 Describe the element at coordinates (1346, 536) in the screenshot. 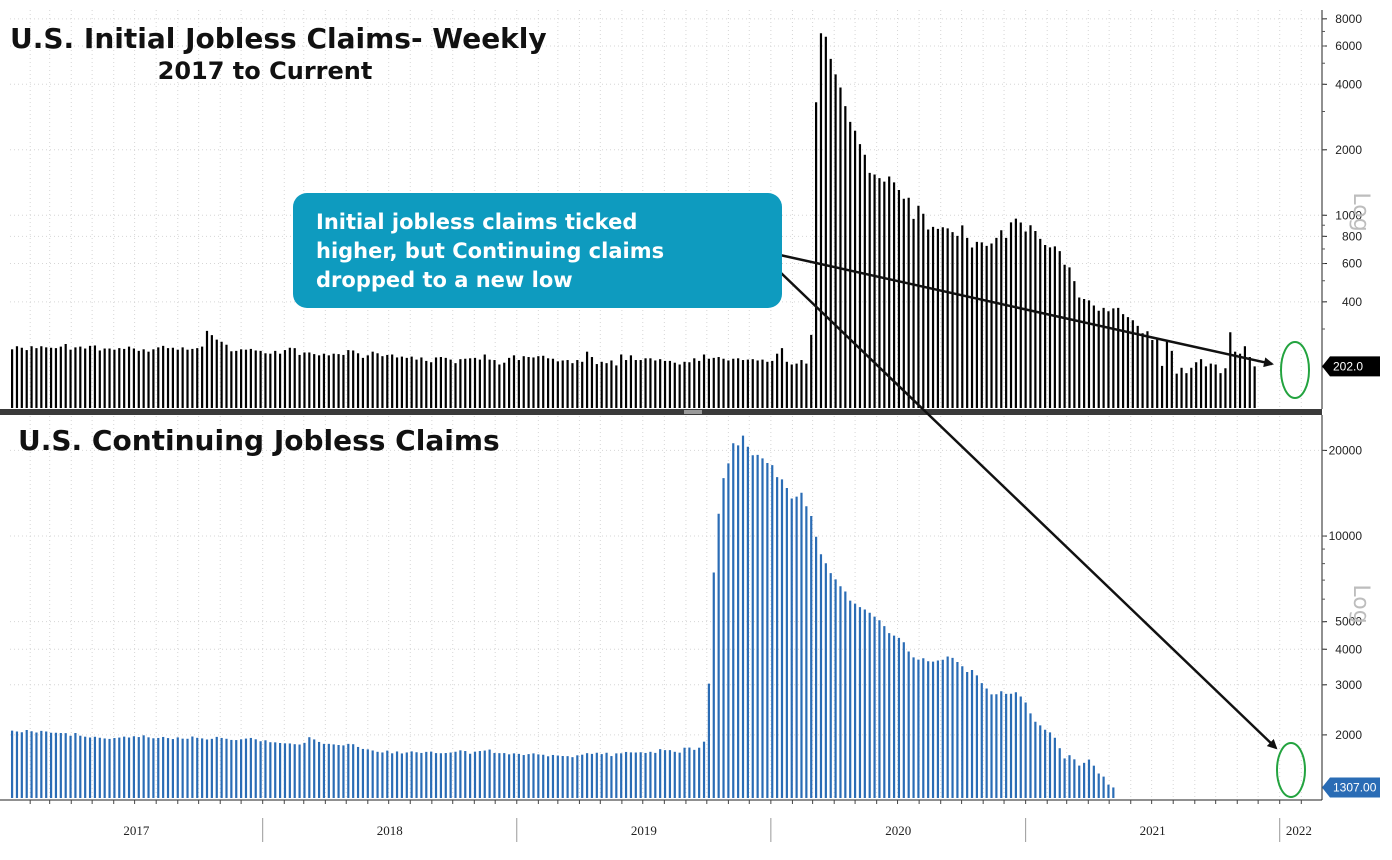

I see `continuing-claims-y-tick-label: 10000` at that location.